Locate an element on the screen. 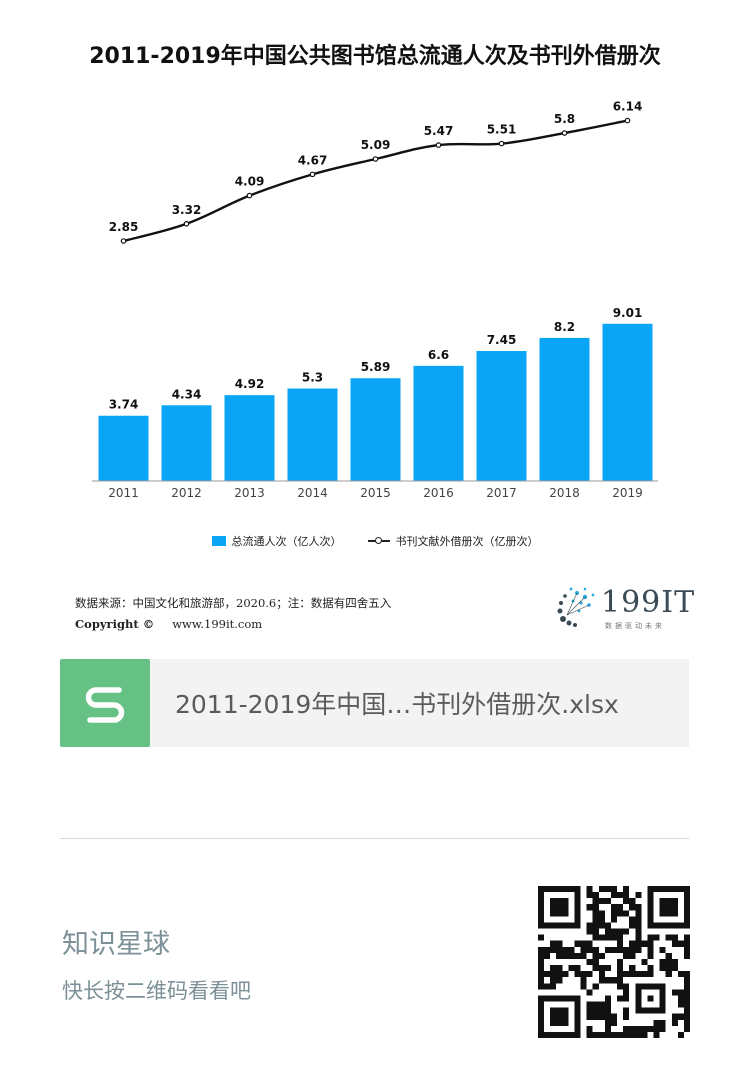  line-point-2018 is located at coordinates (564, 133).